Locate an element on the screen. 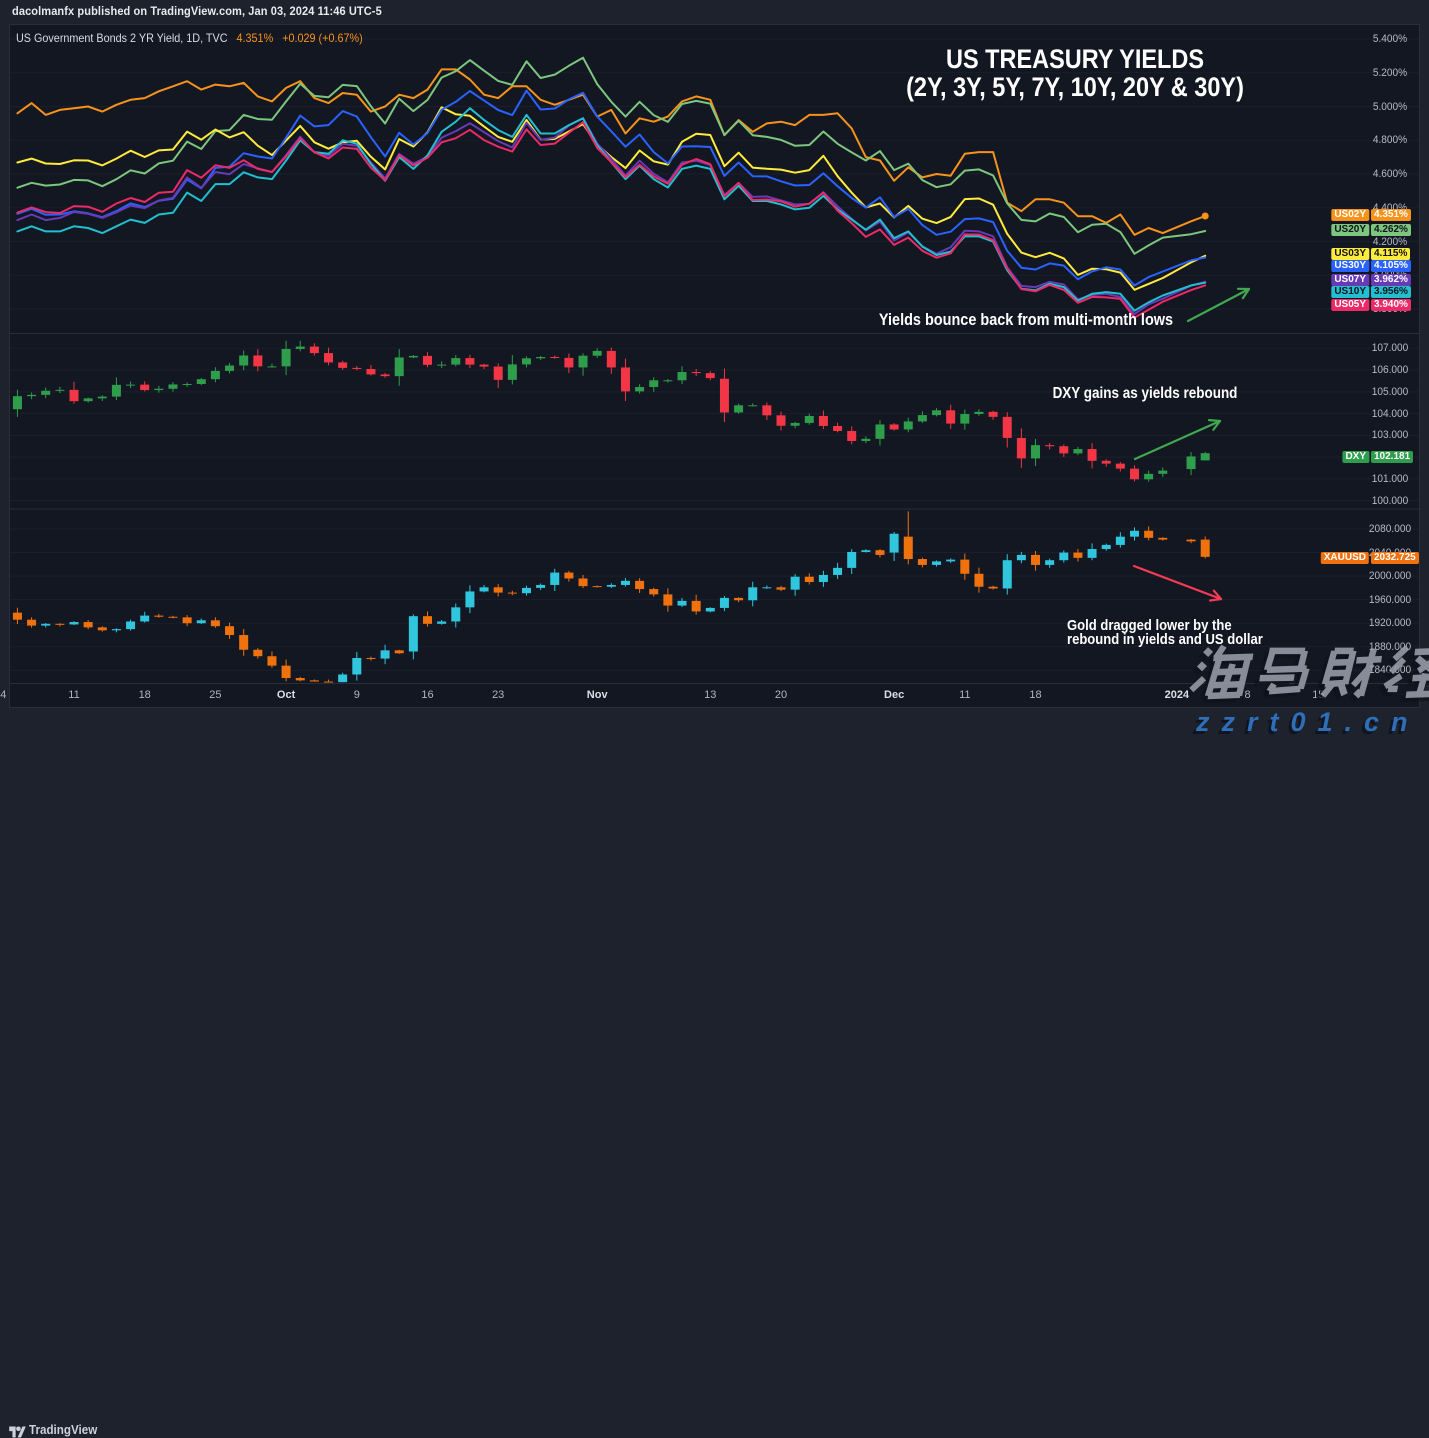  footer-brand: TradingView is located at coordinates (63, 1430).